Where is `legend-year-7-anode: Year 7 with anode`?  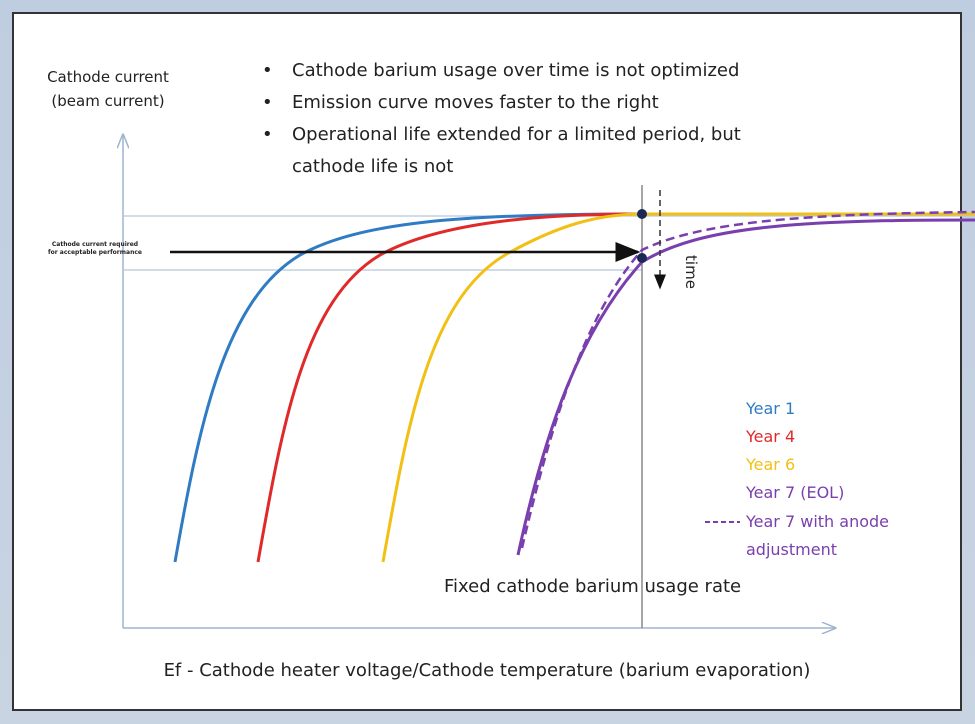 legend-year-7-anode: Year 7 with anode is located at coordinates (817, 521).